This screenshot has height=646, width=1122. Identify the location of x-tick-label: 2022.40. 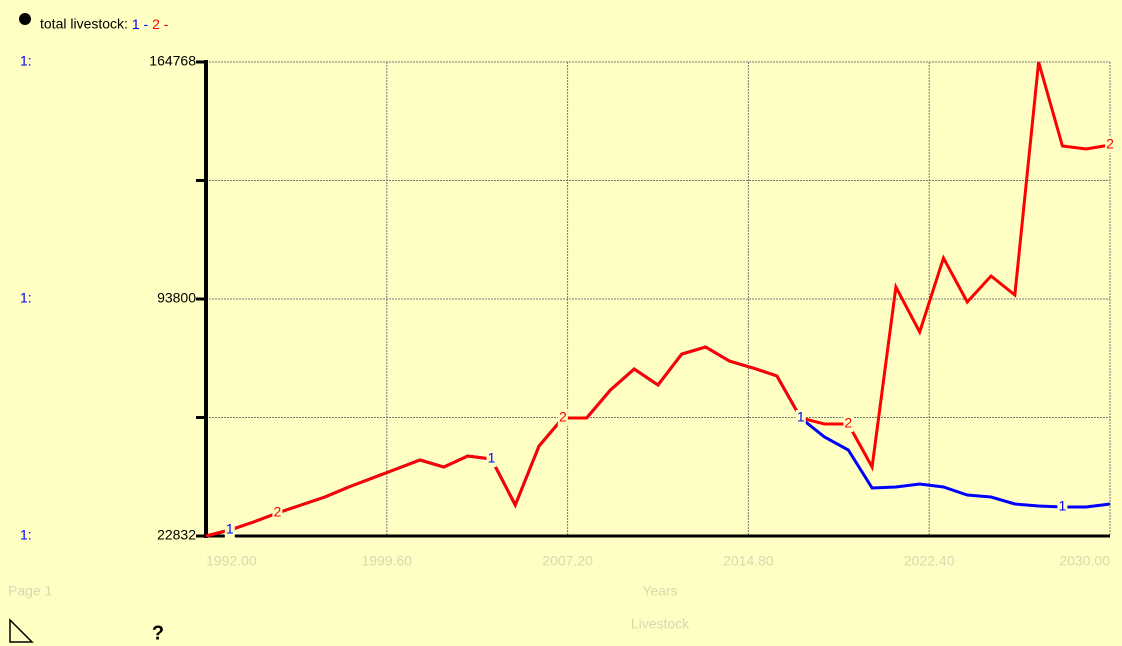
(929, 561).